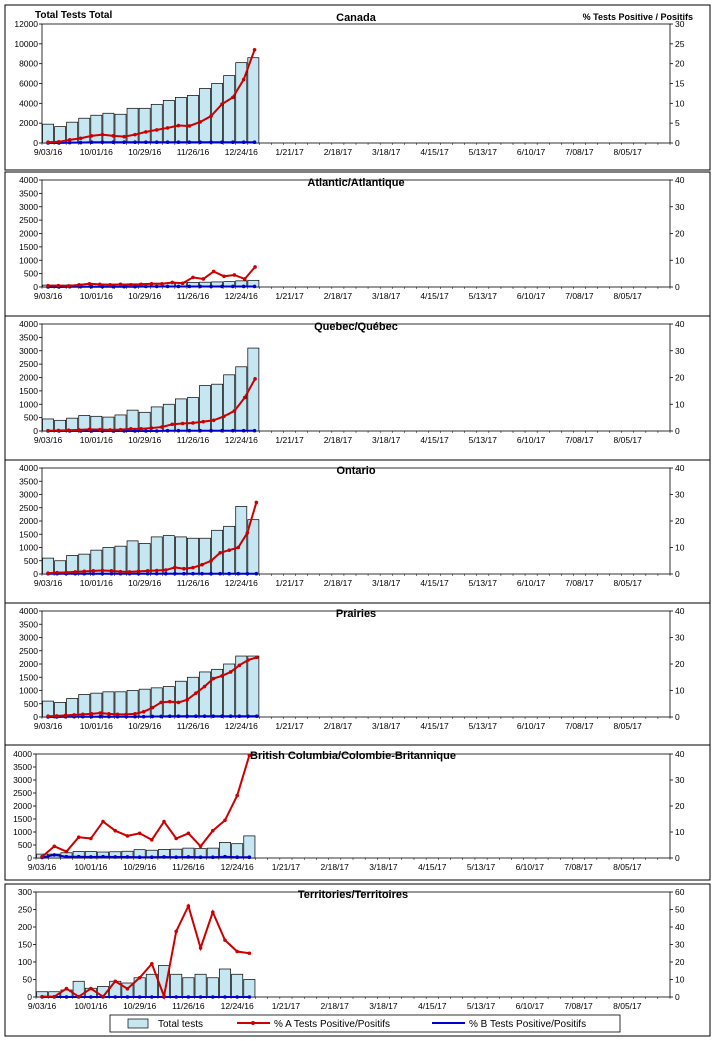 Image resolution: width=720 pixels, height=1041 pixels. What do you see at coordinates (25, 910) in the screenshot?
I see `y-tick-label: 250` at bounding box center [25, 910].